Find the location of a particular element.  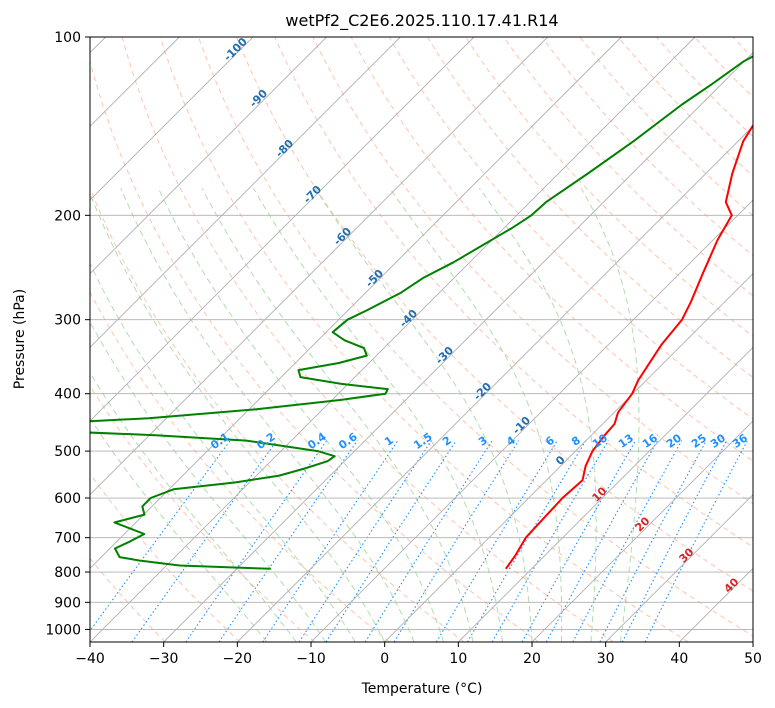

x-tick-label: 20 is located at coordinates (532, 659).